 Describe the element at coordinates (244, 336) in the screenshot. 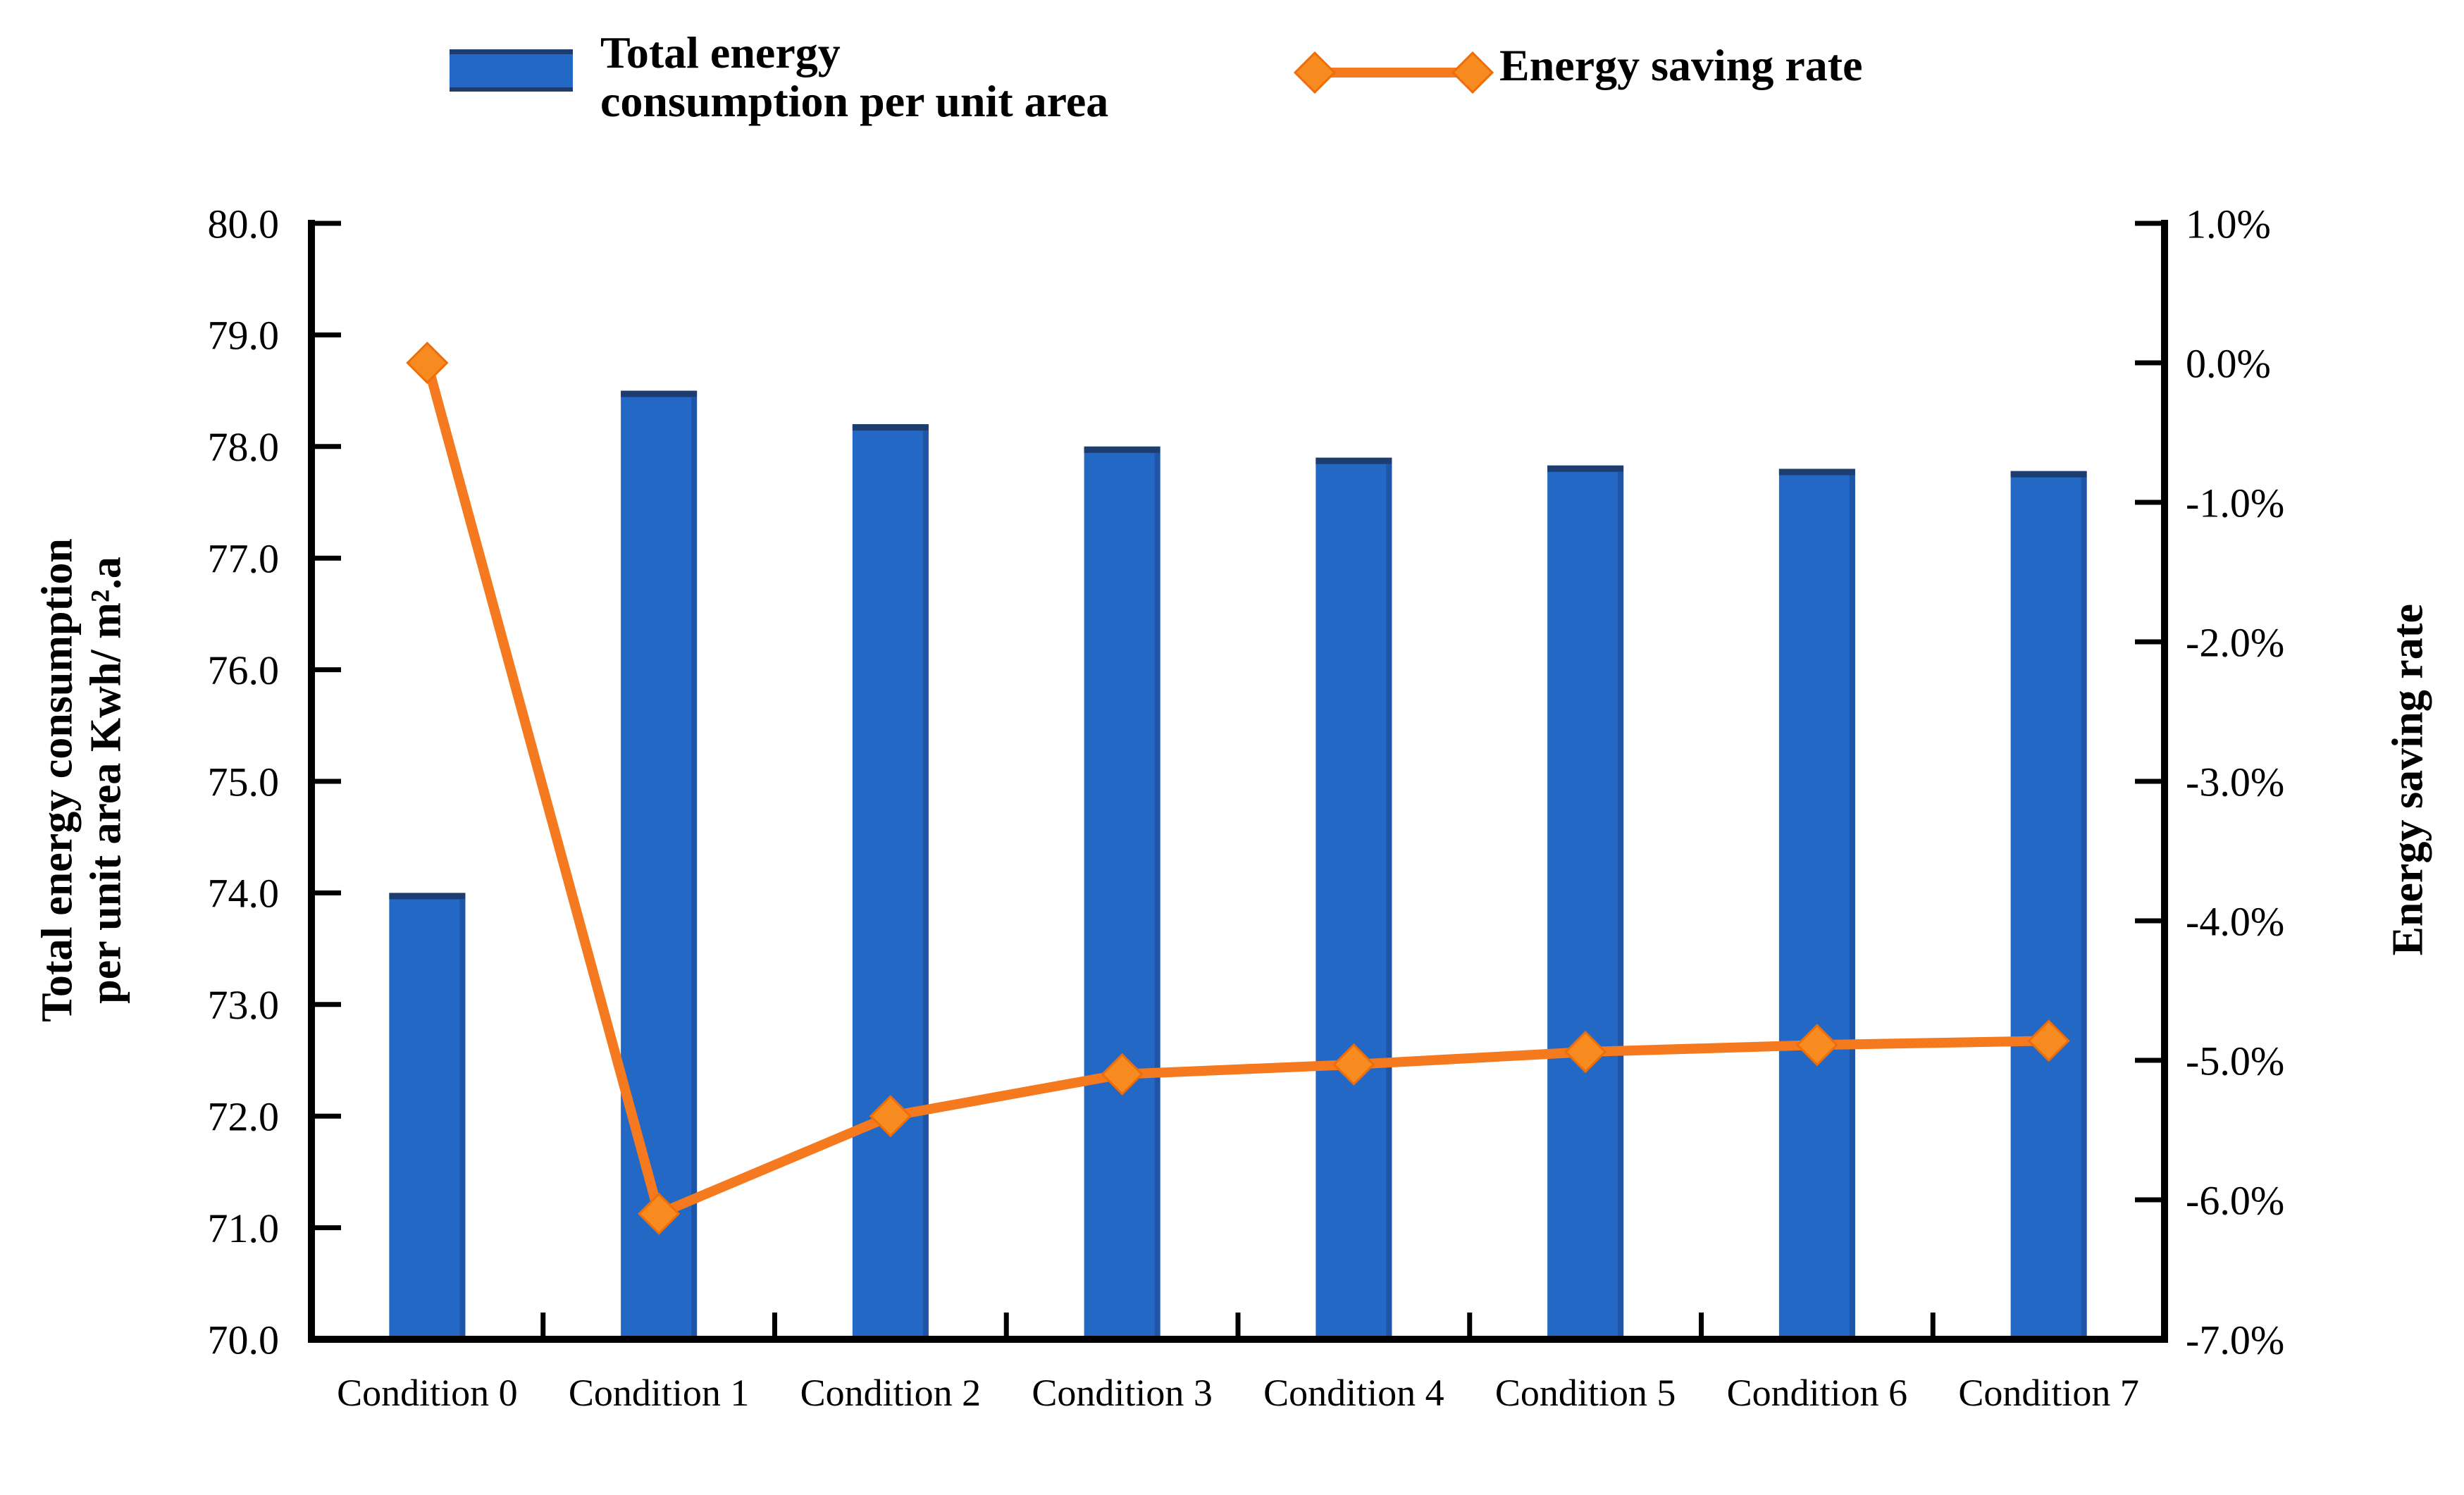

I see `left-tick-label: 79.0` at that location.